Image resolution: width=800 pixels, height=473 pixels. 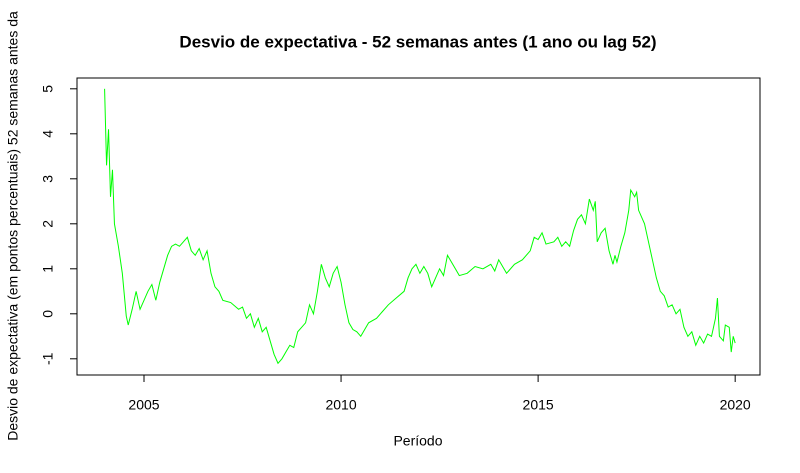 I want to click on y-tick-label: 4, so click(x=48, y=134).